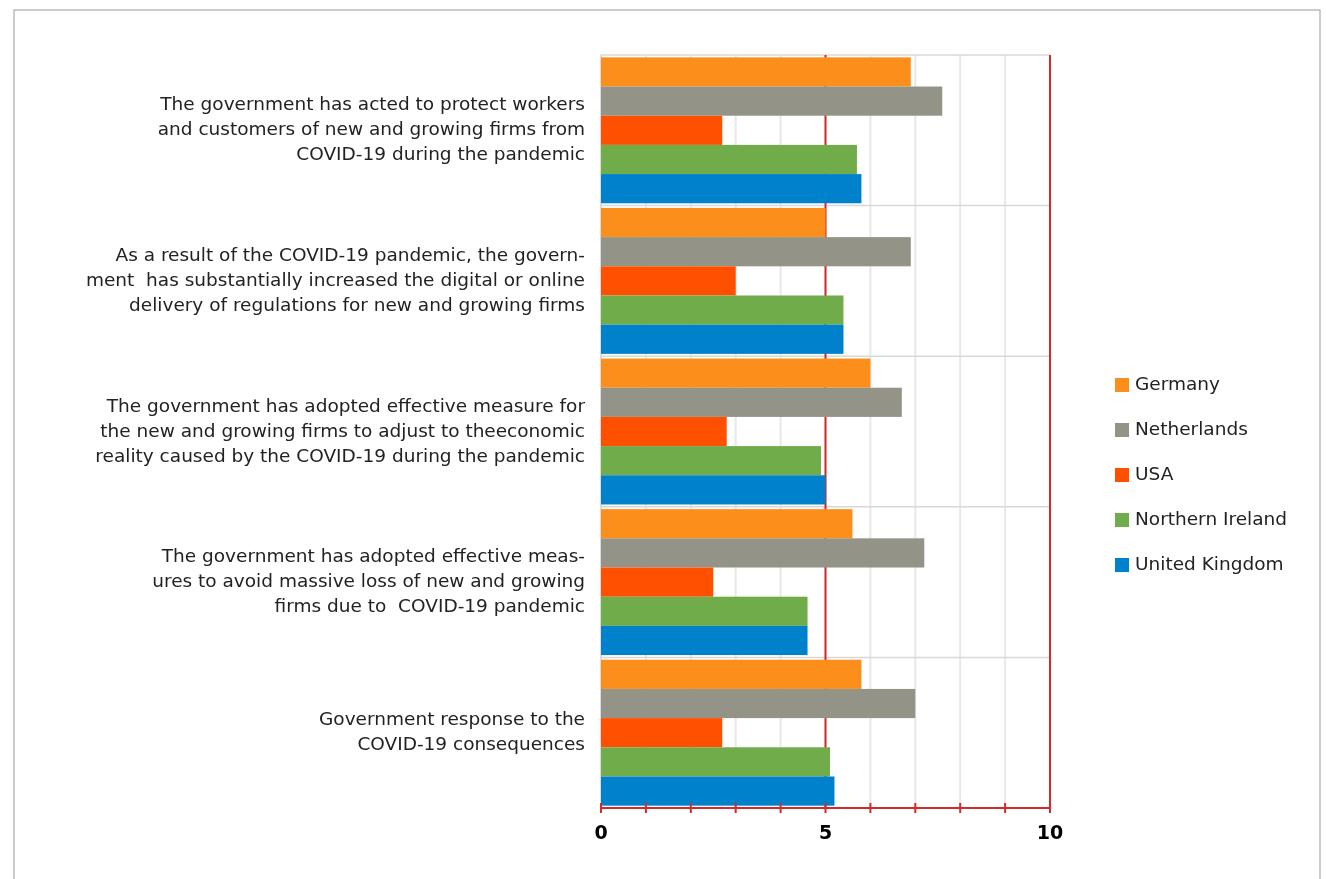 The width and height of the screenshot is (1326, 879). What do you see at coordinates (1191, 428) in the screenshot?
I see `legend-label: Netherlands` at bounding box center [1191, 428].